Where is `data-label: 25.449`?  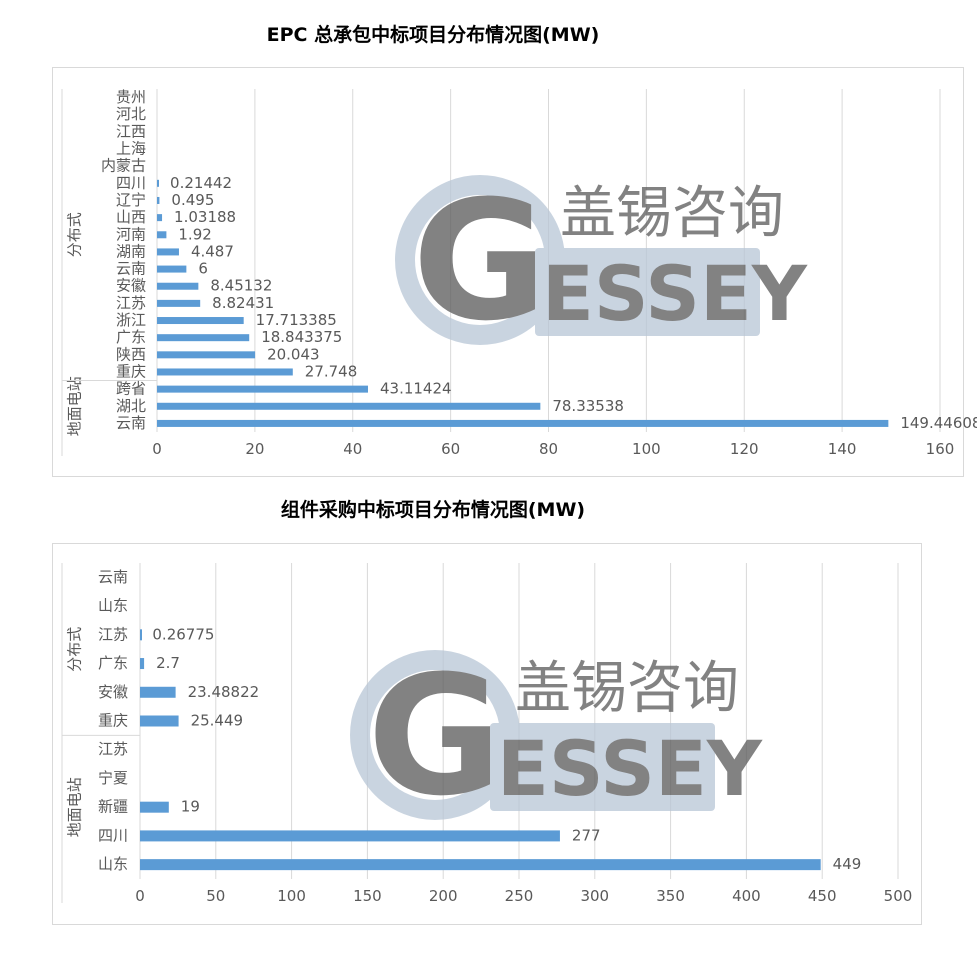 data-label: 25.449 is located at coordinates (217, 721).